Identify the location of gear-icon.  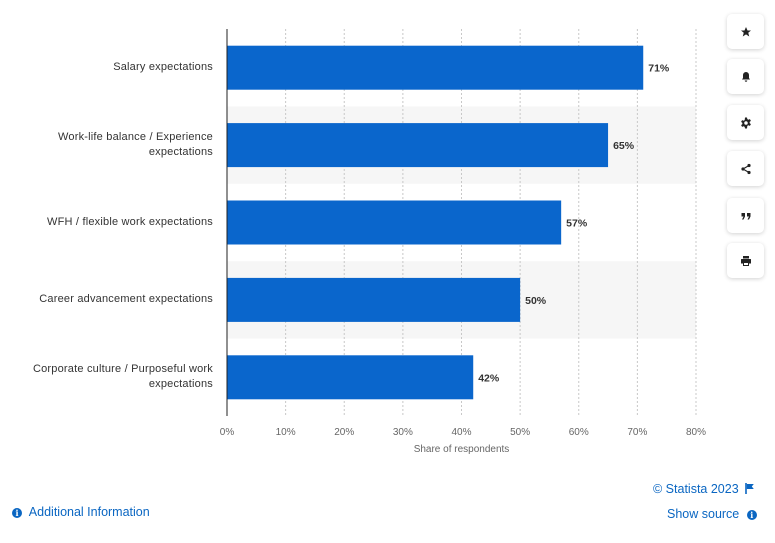
(745, 122).